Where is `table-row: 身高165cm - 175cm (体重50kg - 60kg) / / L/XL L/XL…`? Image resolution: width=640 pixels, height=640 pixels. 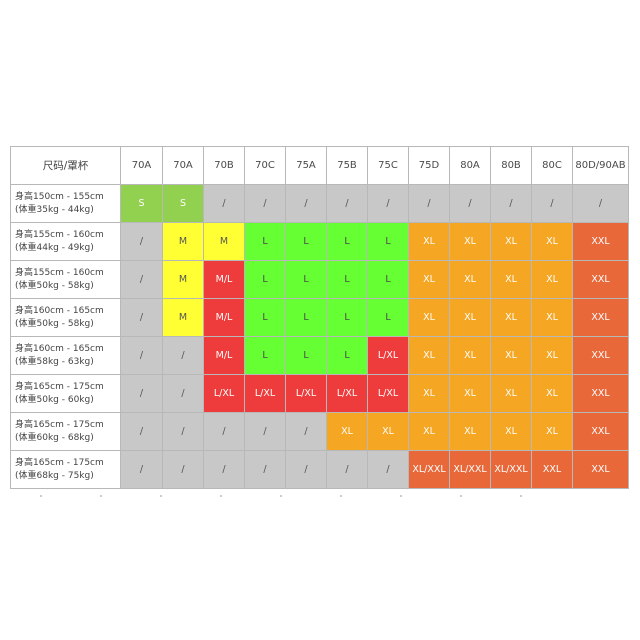
table-row: 身高165cm - 175cm (体重50kg - 60kg) / / L/XL L/XL… is located at coordinates (319, 393).